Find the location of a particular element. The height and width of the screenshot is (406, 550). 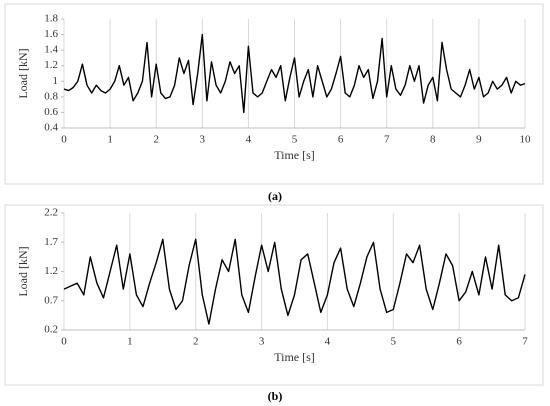

y-tick-label: 0.8 is located at coordinates (51, 96).